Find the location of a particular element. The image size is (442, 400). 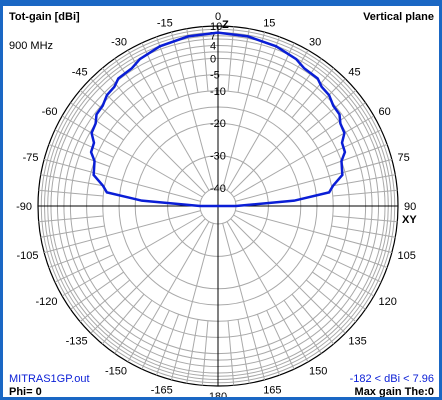

angle-label: -120 is located at coordinates (46, 302).